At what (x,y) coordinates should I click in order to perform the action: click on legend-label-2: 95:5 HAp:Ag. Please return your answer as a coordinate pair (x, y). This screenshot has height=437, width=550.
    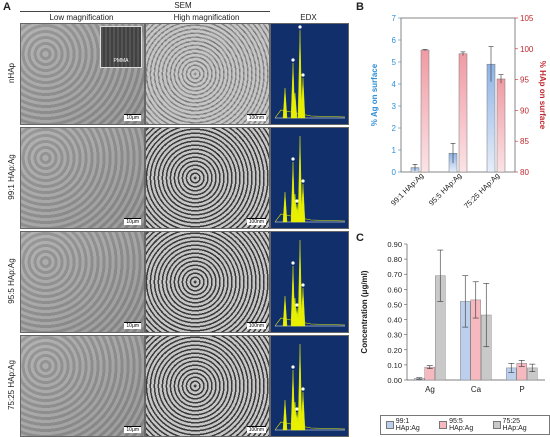
    Looking at the image, I should click on (461, 425).